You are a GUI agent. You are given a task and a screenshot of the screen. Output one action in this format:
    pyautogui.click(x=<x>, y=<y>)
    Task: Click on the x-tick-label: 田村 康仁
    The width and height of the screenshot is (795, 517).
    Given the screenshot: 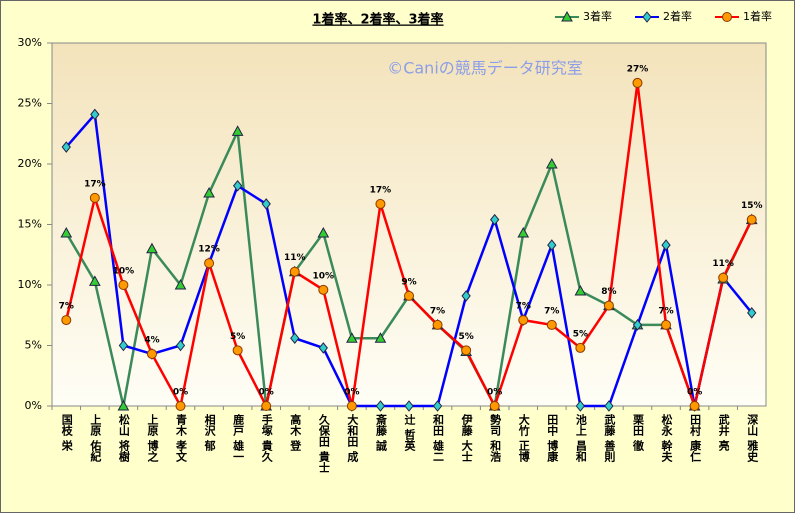 What is the action you would take?
    pyautogui.click(x=695, y=438)
    